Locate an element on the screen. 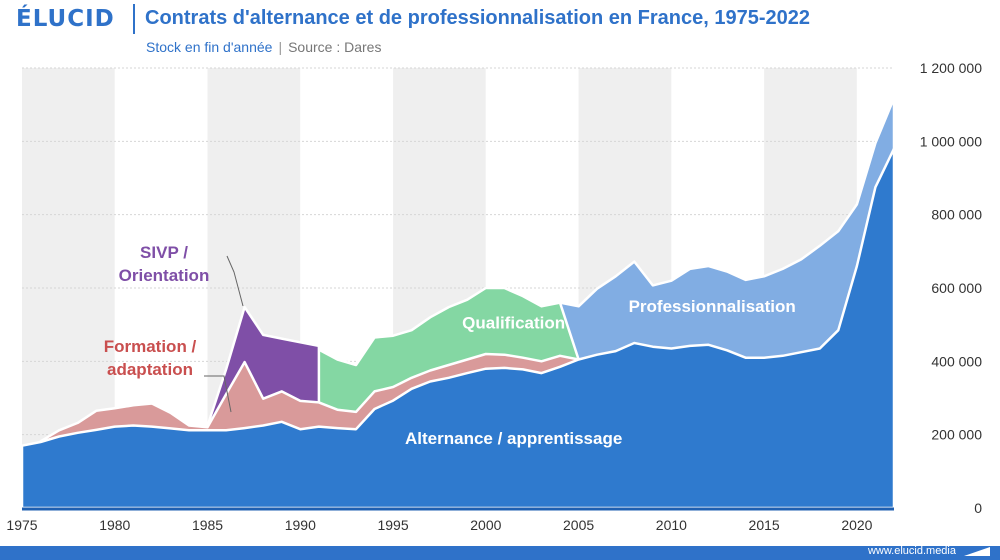  y-tick-label: 400 000 is located at coordinates (956, 361).